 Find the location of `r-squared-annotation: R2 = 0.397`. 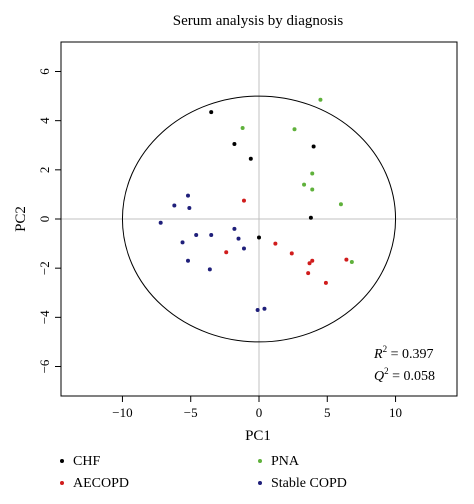

r-squared-annotation: R2 = 0.397 is located at coordinates (403, 353).